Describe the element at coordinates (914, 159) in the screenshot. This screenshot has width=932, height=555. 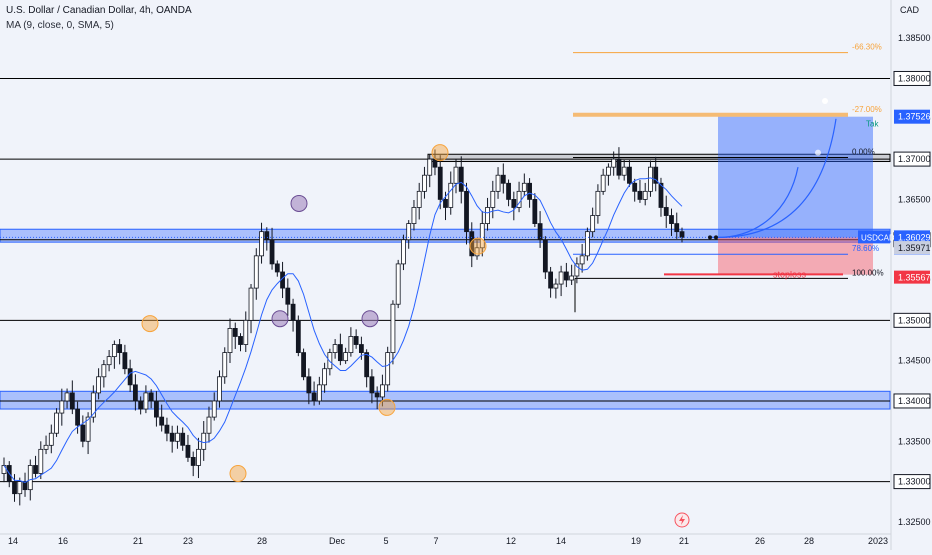
I see `y-tick-3: 1.37000` at that location.